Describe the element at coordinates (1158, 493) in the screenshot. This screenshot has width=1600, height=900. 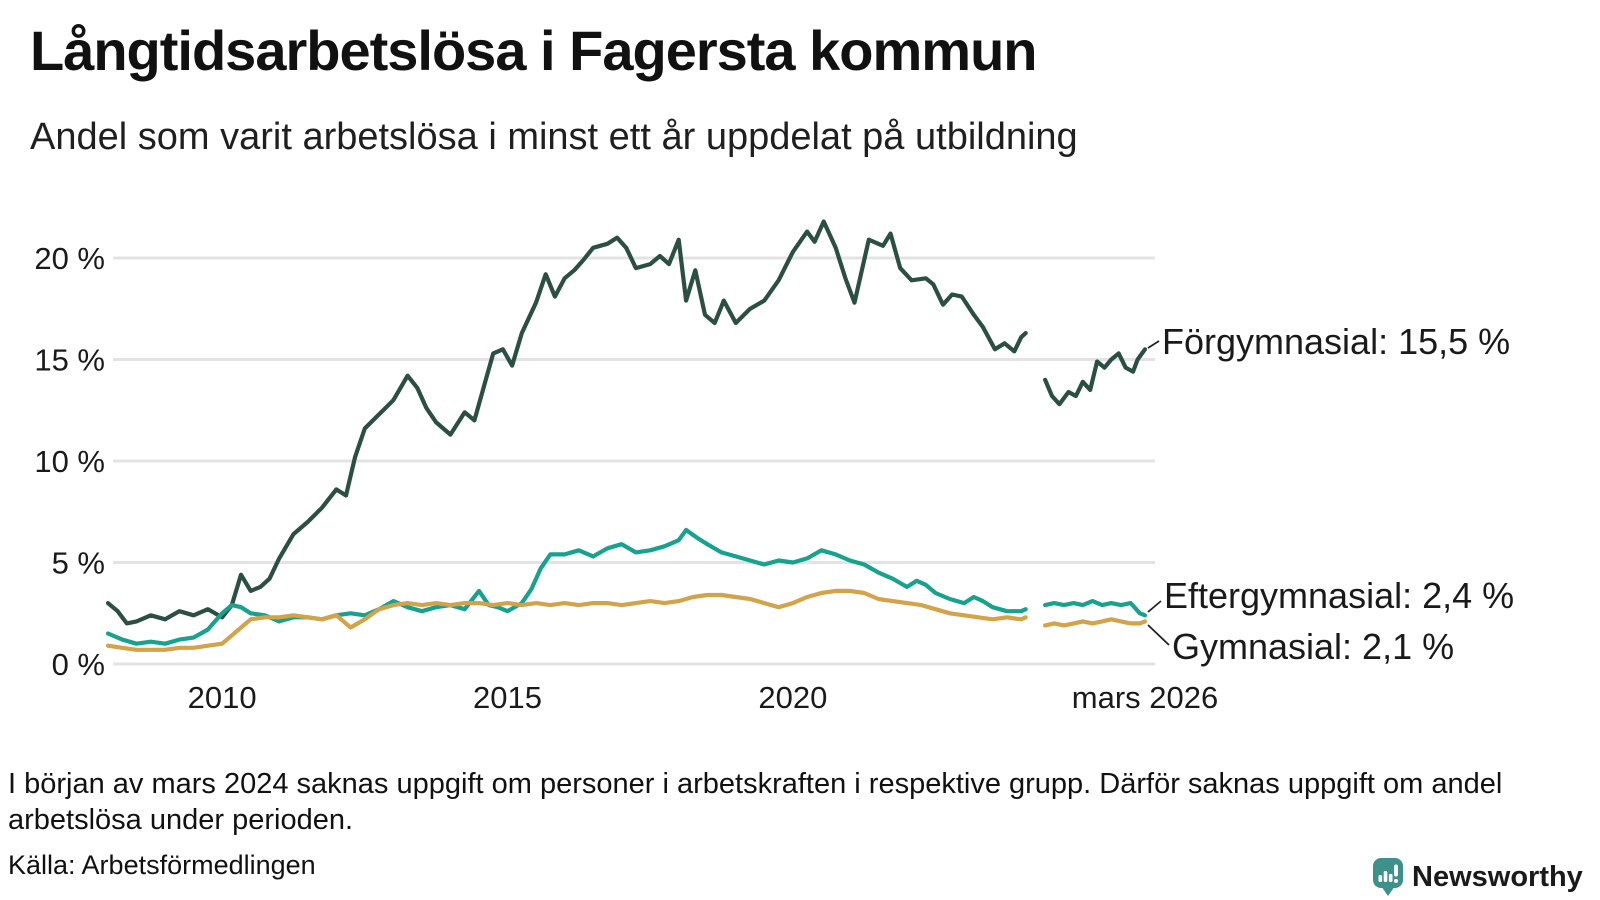
I see `label-connectors` at that location.